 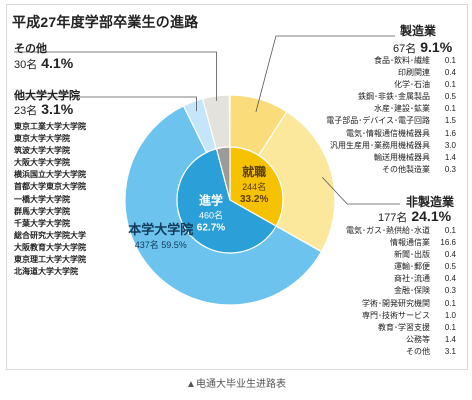 I want to click on univ-item: 群馬大学大学院, so click(x=42, y=211).